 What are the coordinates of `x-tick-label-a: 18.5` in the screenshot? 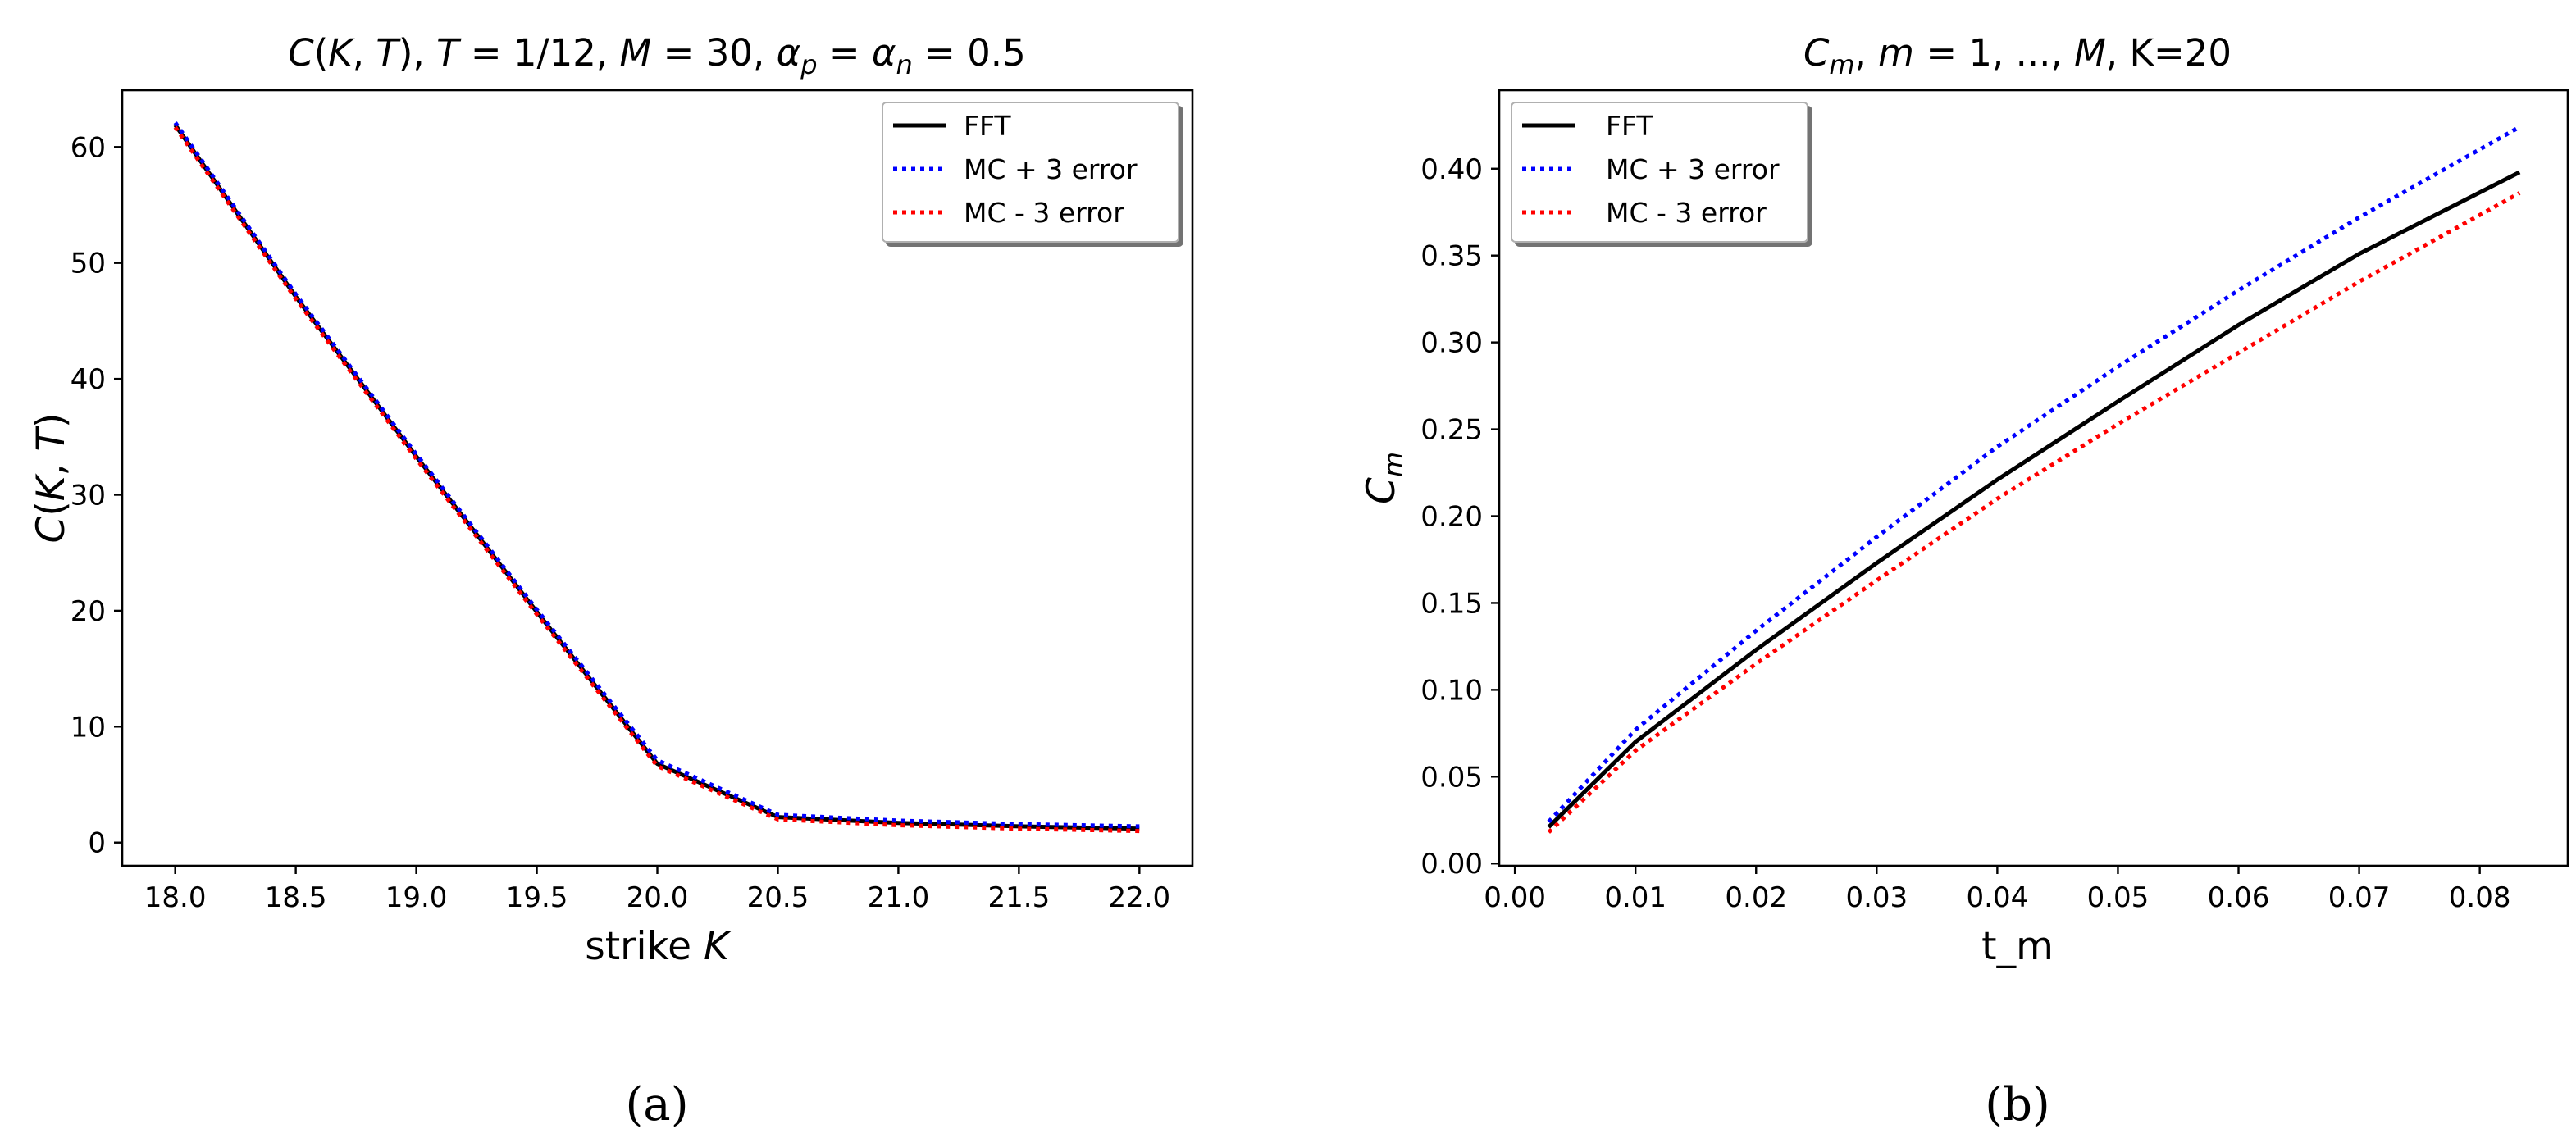 It's located at (296, 897).